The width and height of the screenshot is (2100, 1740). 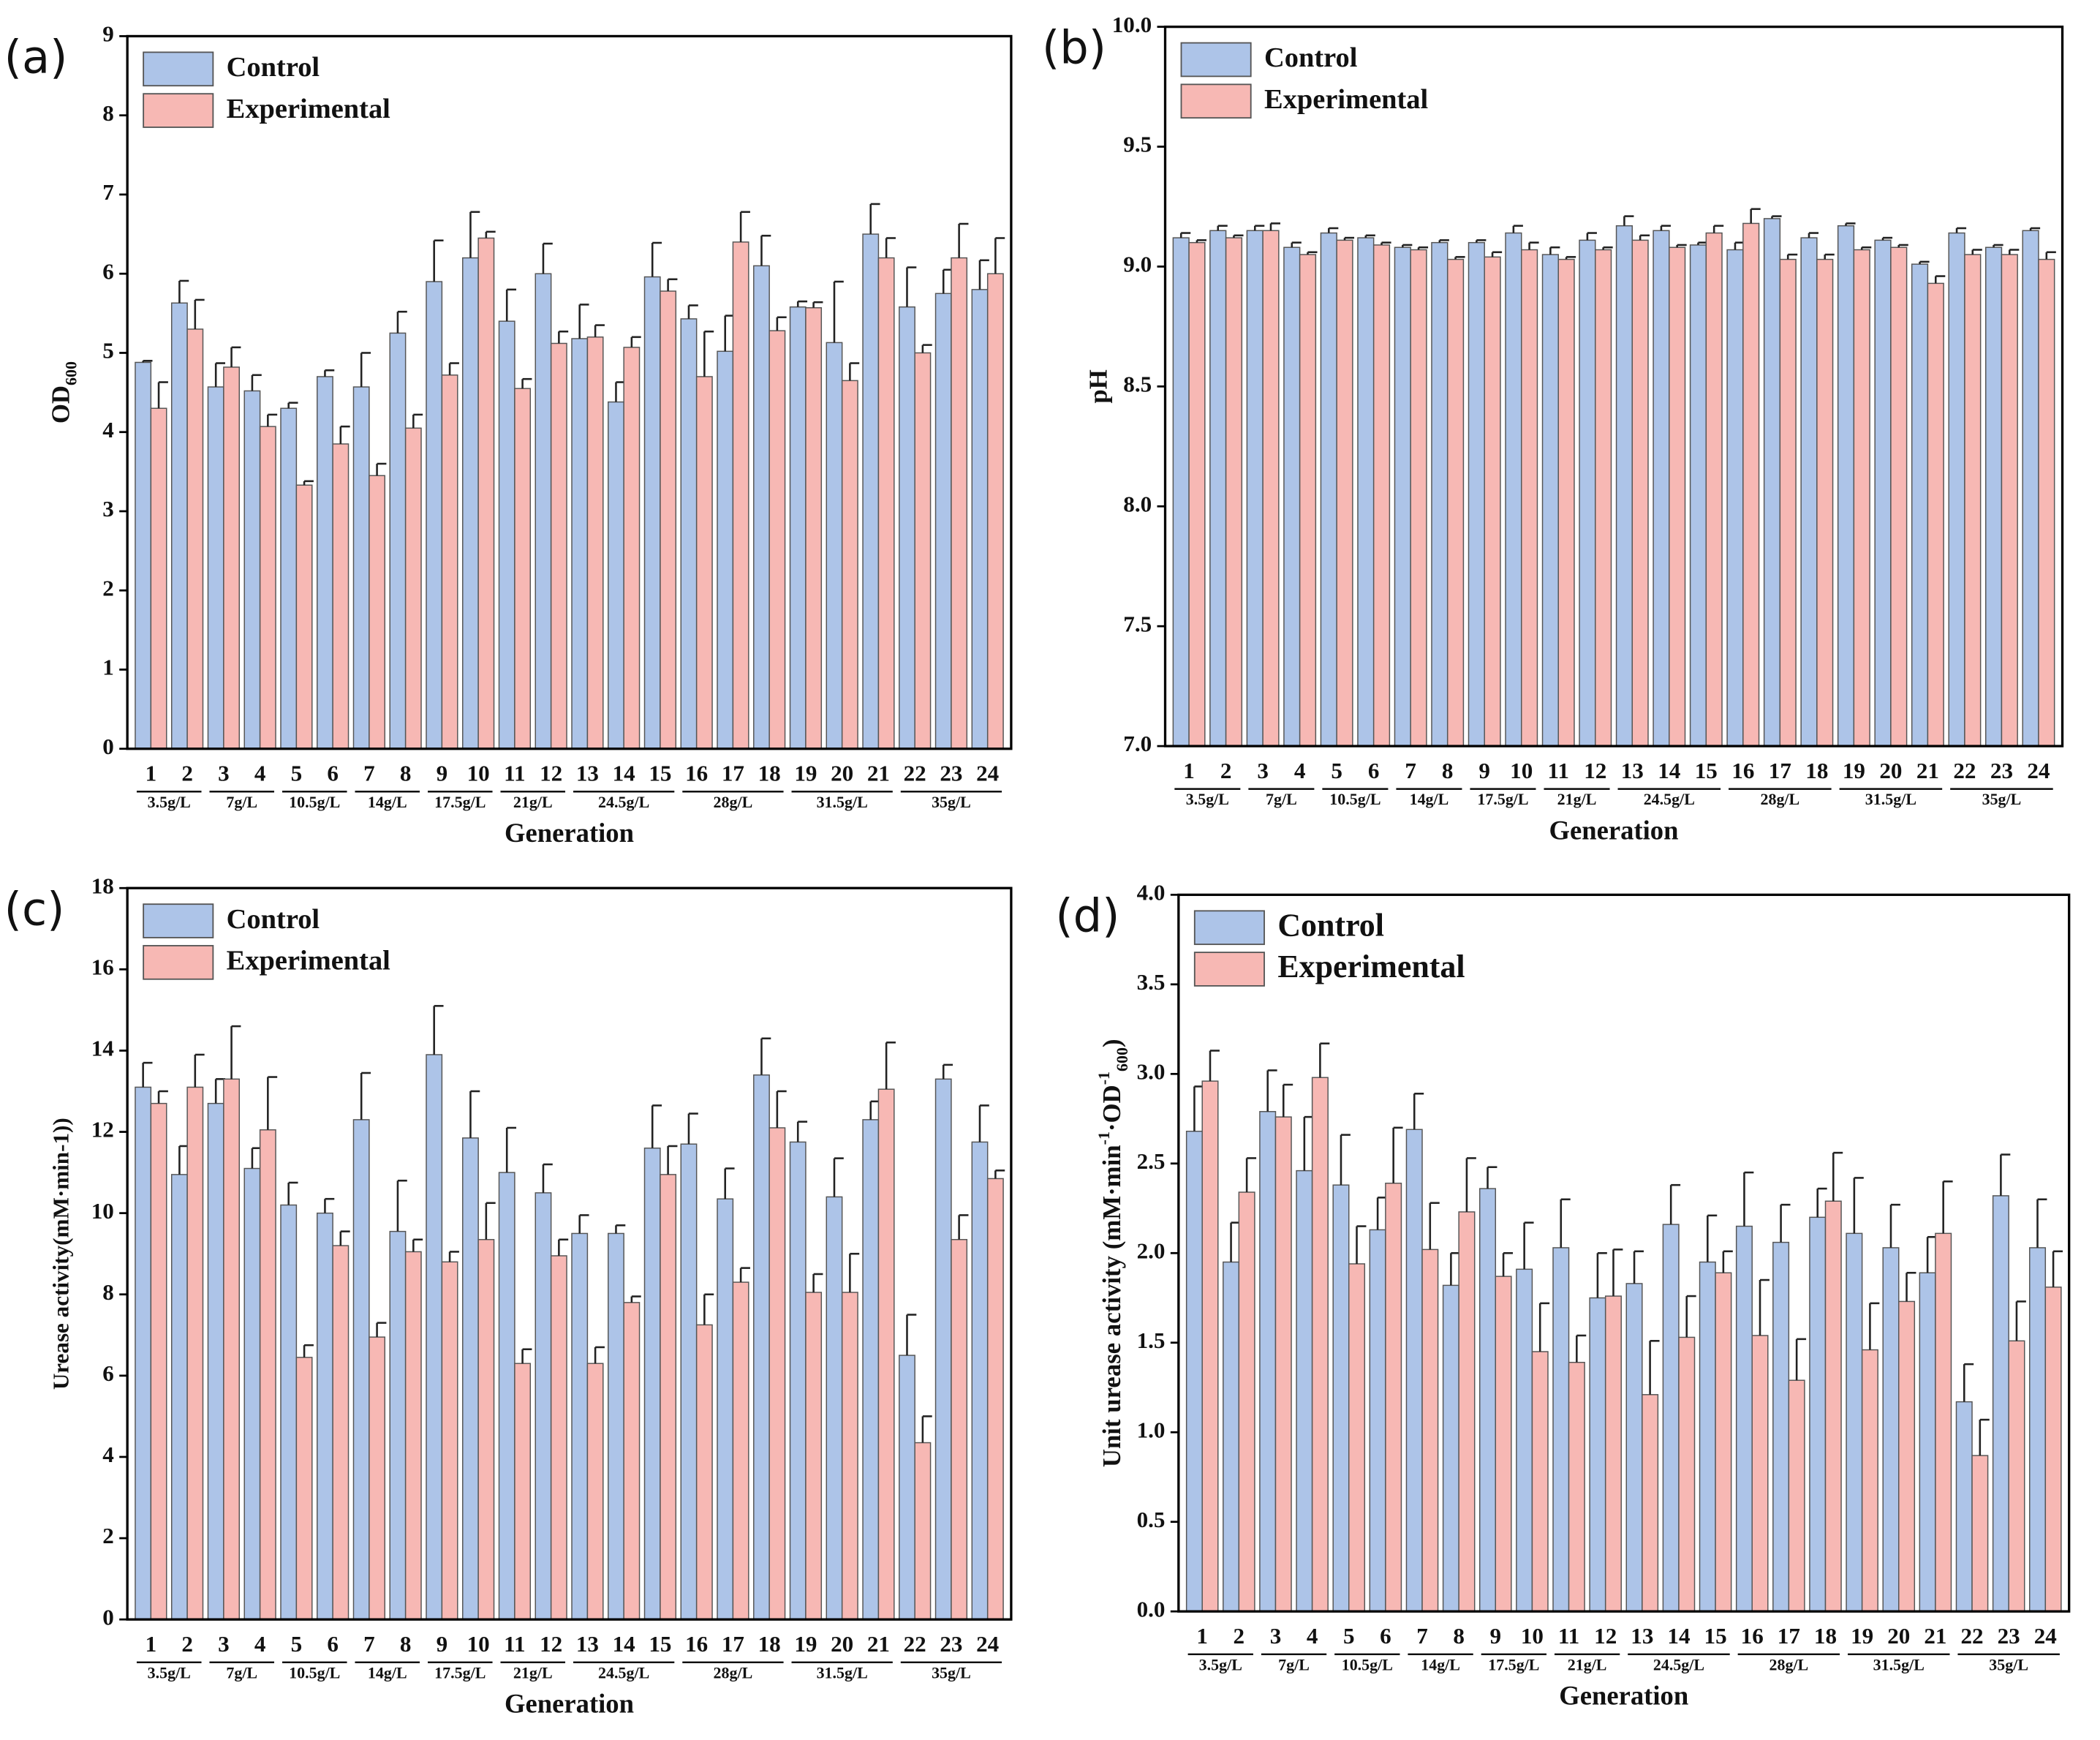 I want to click on y-tick-label: 3.0, so click(x=1151, y=1071).